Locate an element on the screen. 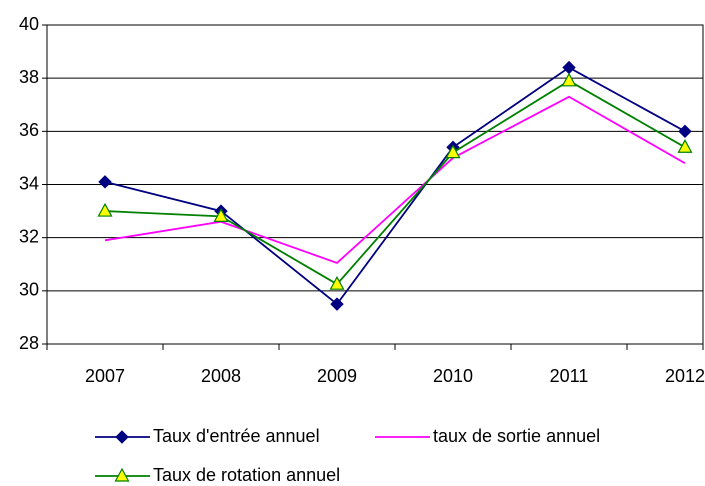 This screenshot has width=705, height=486. y-tick-label: 30 is located at coordinates (29, 290).